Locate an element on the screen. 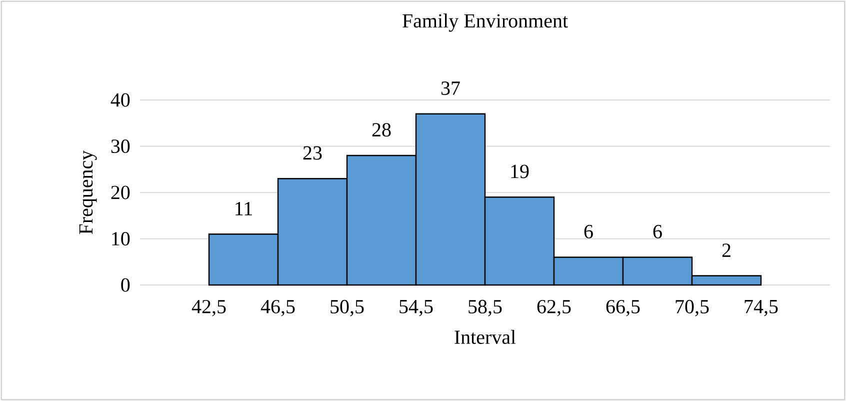 Image resolution: width=846 pixels, height=401 pixels. y-axis-title: Frequency is located at coordinates (88, 192).